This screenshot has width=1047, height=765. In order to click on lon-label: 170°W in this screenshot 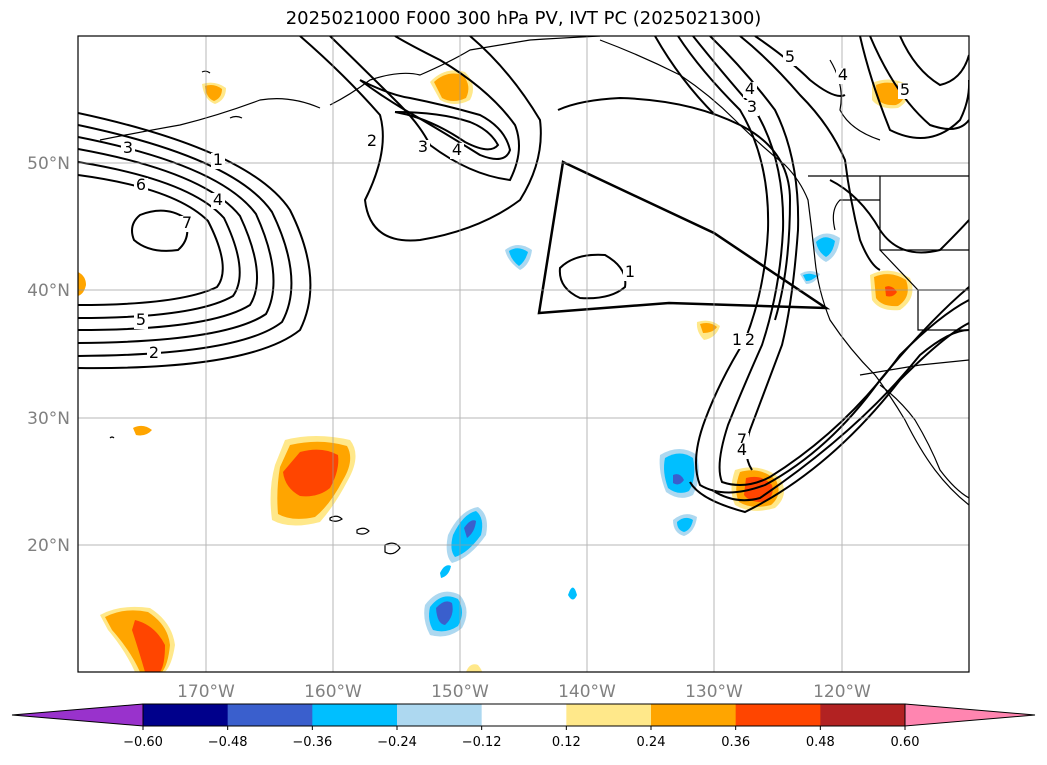, I will do `click(206, 692)`.